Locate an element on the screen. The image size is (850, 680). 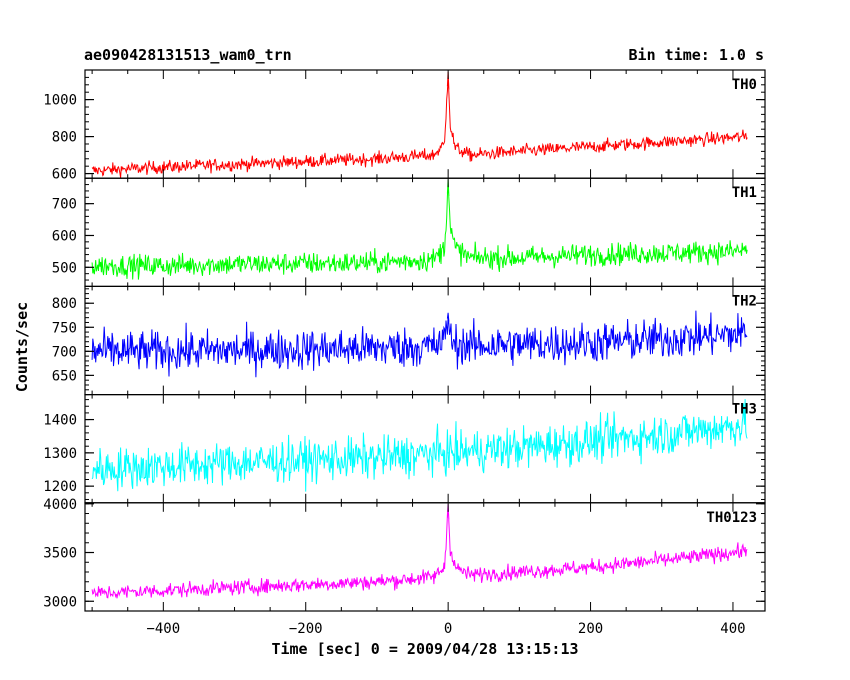
panel-label: TH1 is located at coordinates (744, 193).